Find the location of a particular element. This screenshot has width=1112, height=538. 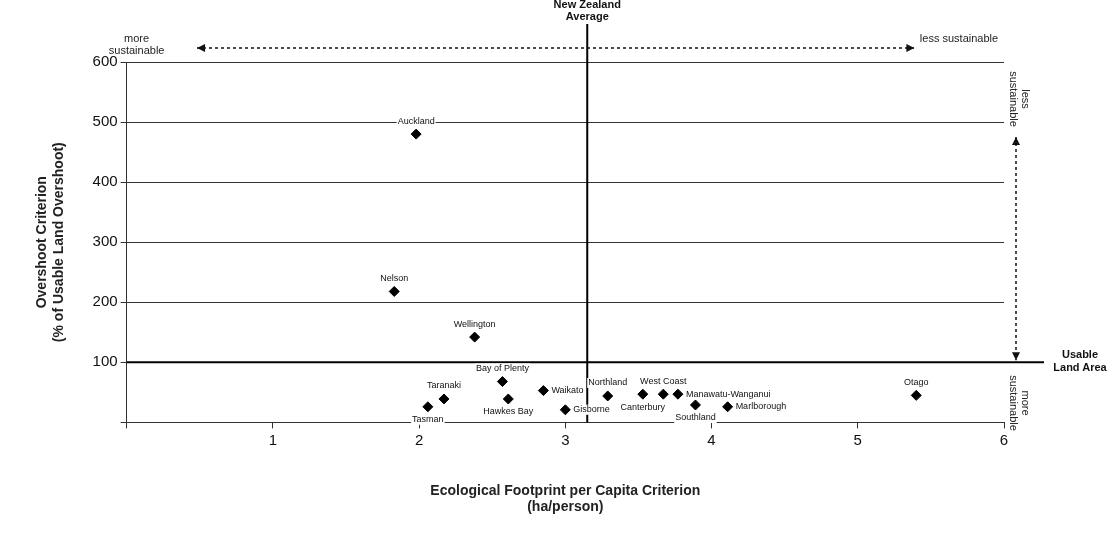

data-label: Marlborough is located at coordinates (761, 406).